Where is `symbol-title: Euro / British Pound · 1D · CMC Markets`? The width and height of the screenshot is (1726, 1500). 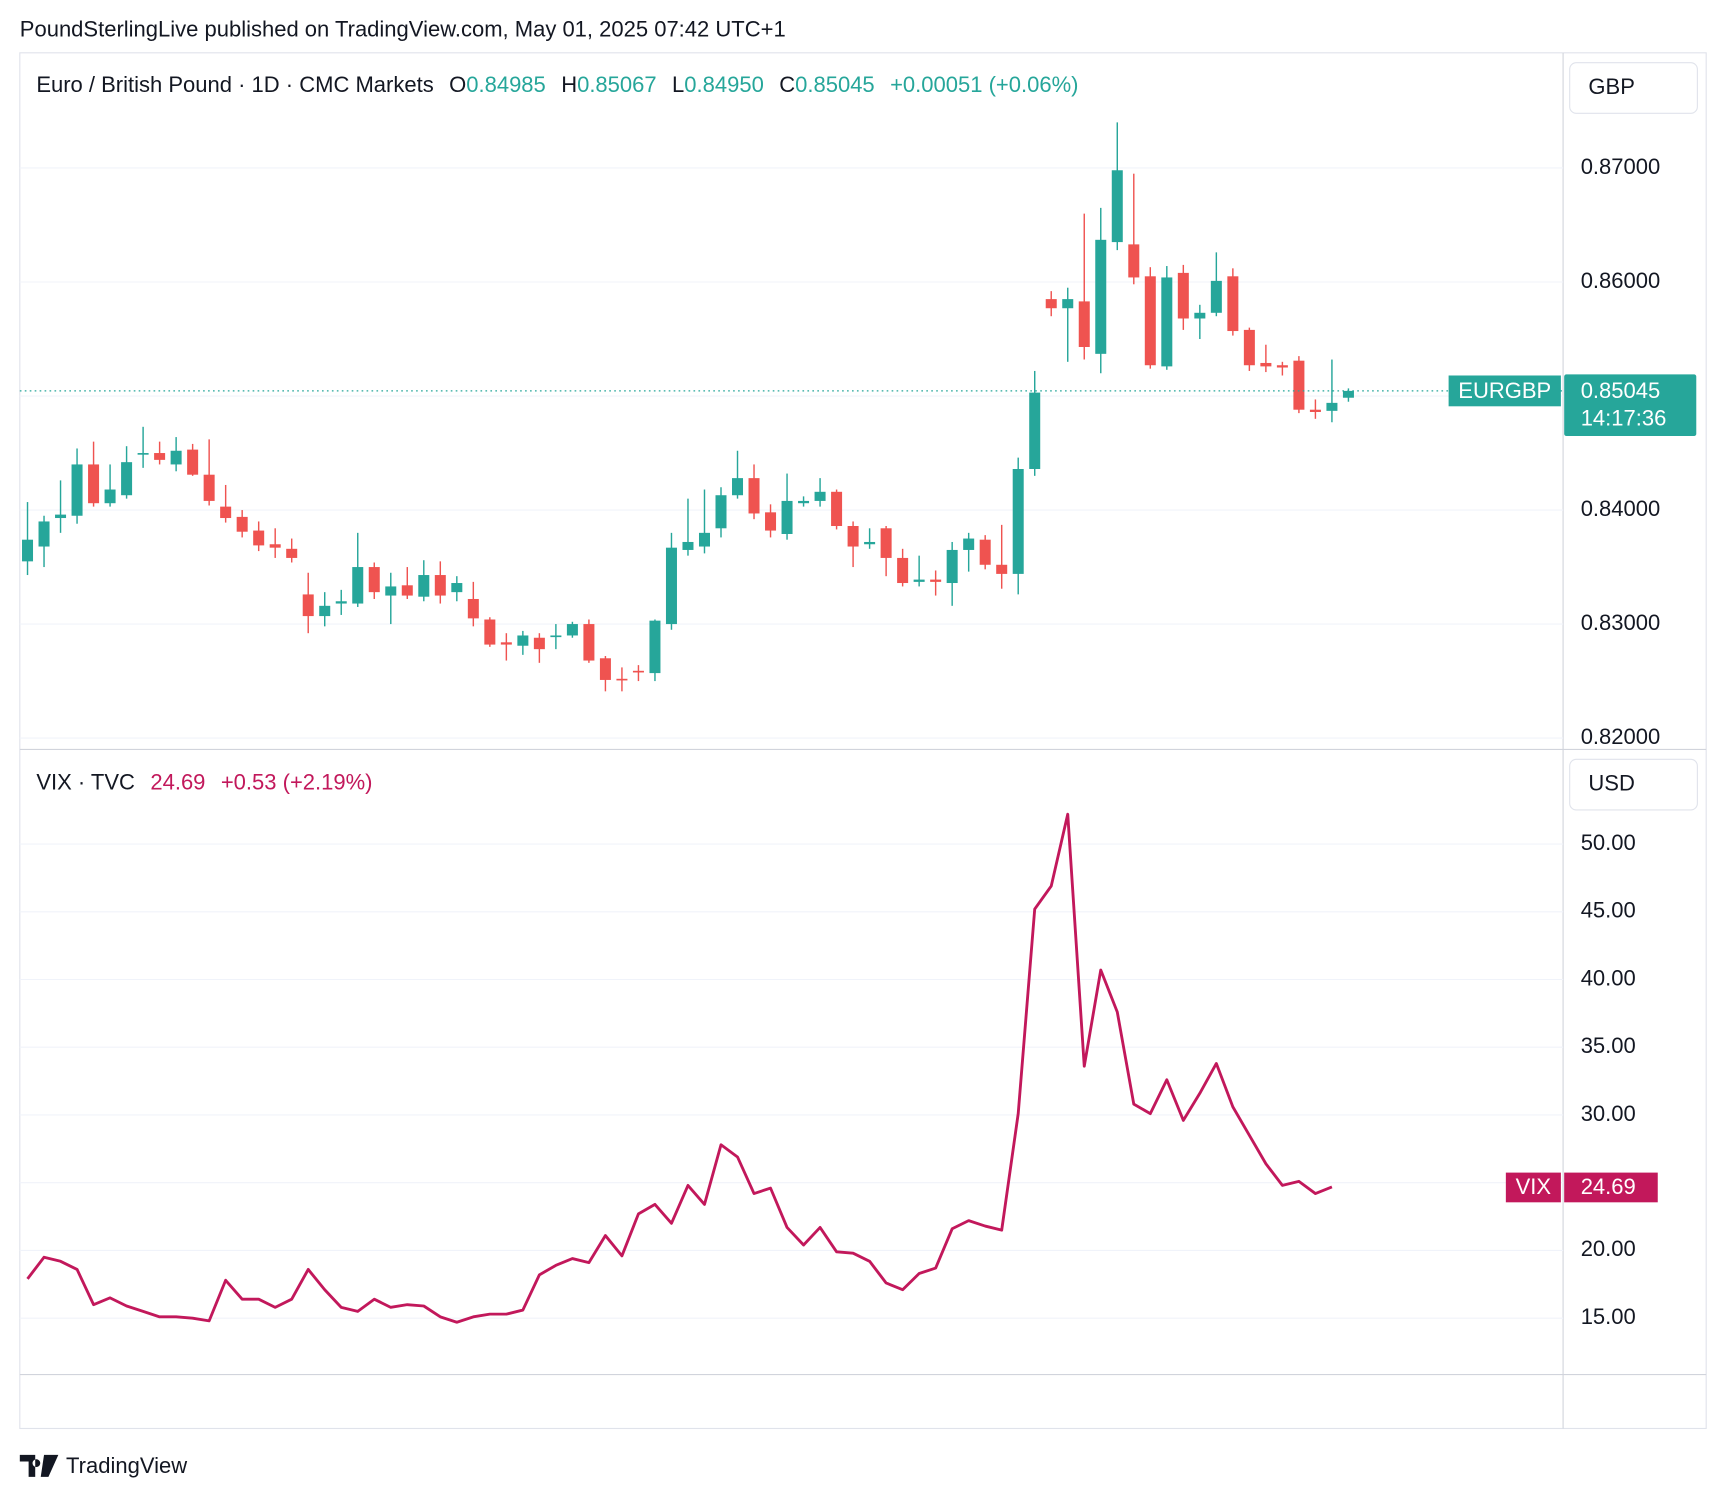 symbol-title: Euro / British Pound · 1D · CMC Markets is located at coordinates (234, 84).